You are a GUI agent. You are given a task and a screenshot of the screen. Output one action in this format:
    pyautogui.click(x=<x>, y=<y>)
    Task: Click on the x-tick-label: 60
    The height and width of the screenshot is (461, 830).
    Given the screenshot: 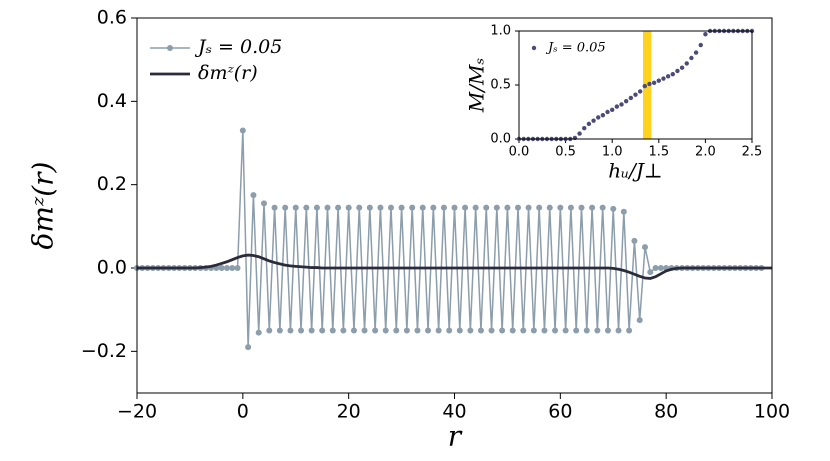 What is the action you would take?
    pyautogui.click(x=560, y=412)
    